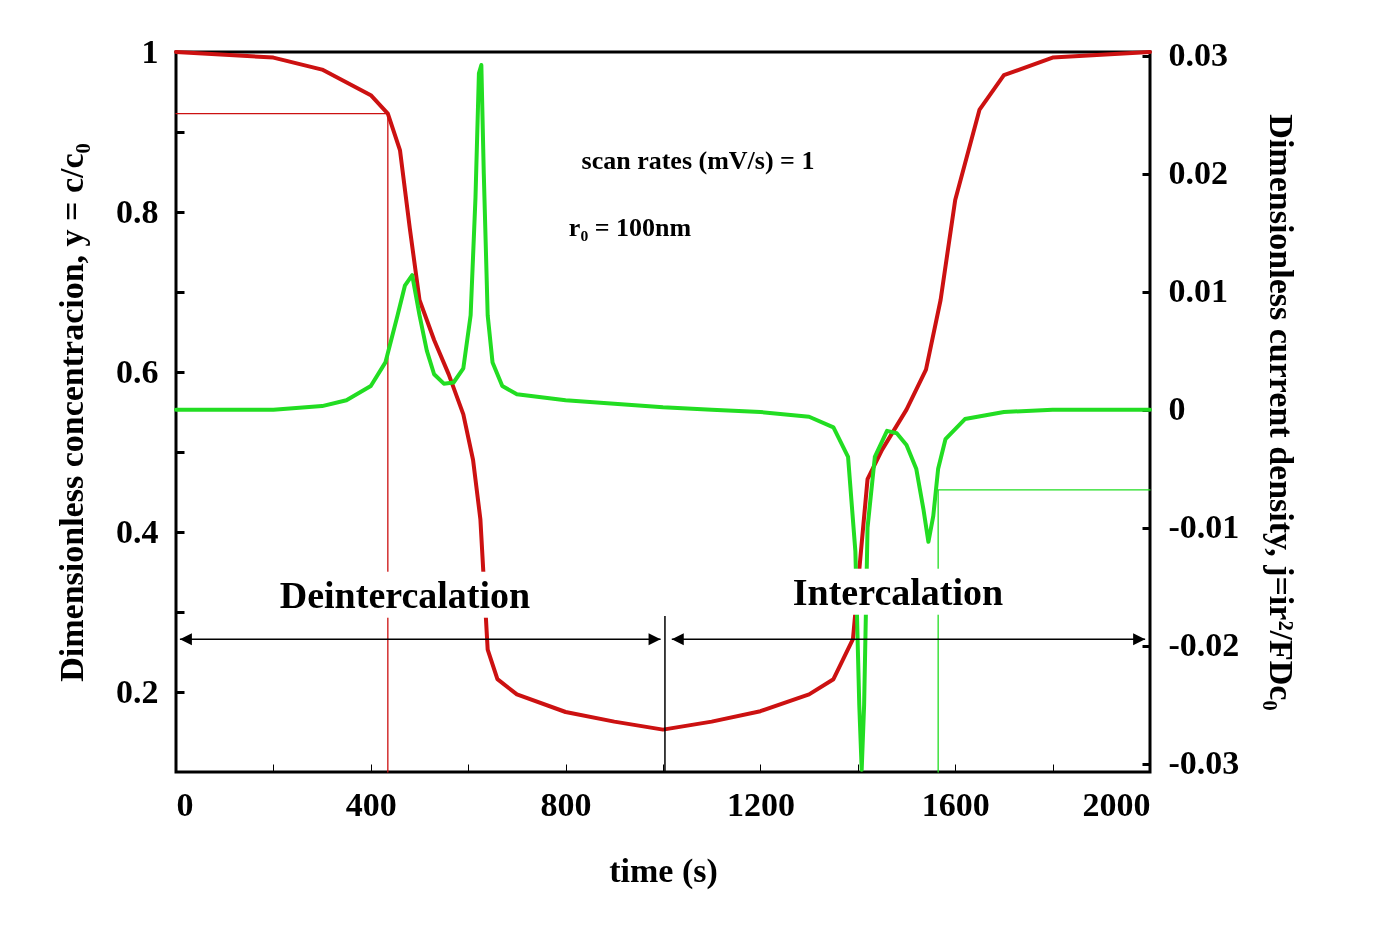  I want to click on y2-tick-label: 0.03, so click(1198, 55).